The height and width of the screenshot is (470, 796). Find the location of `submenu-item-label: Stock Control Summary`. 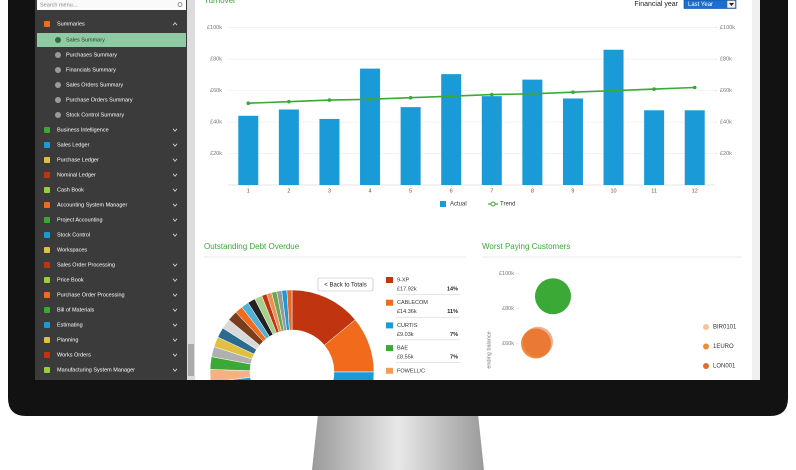

submenu-item-label: Stock Control Summary is located at coordinates (95, 115).